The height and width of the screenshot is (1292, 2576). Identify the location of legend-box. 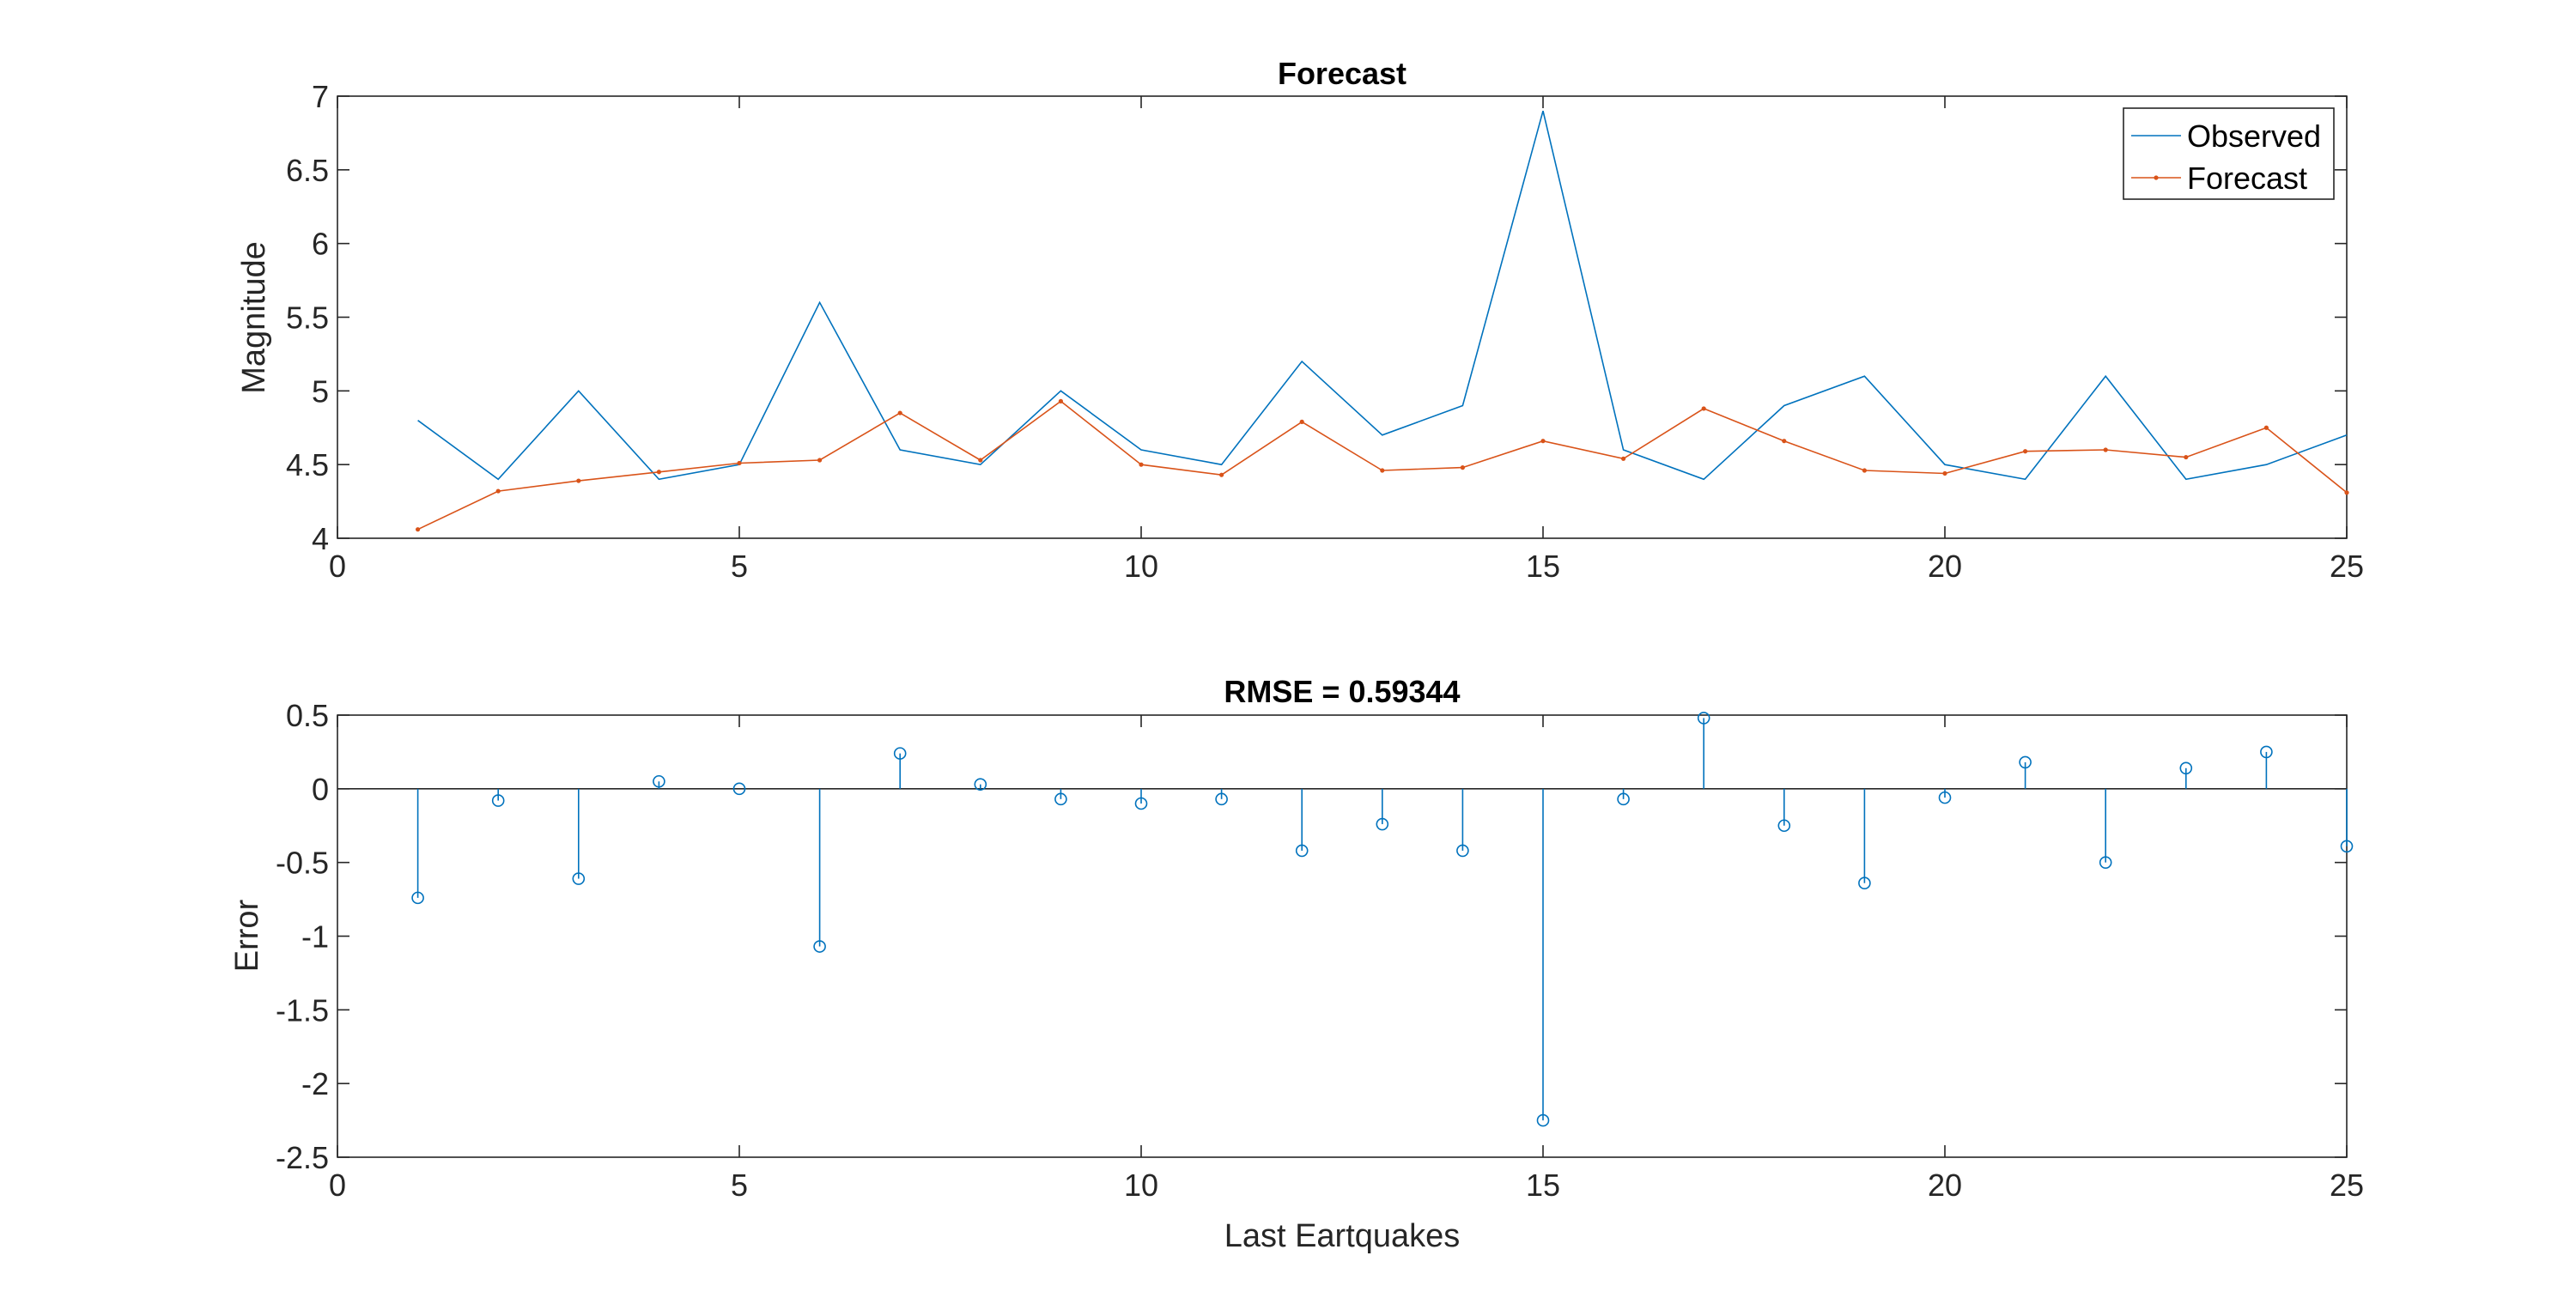
(2229, 153).